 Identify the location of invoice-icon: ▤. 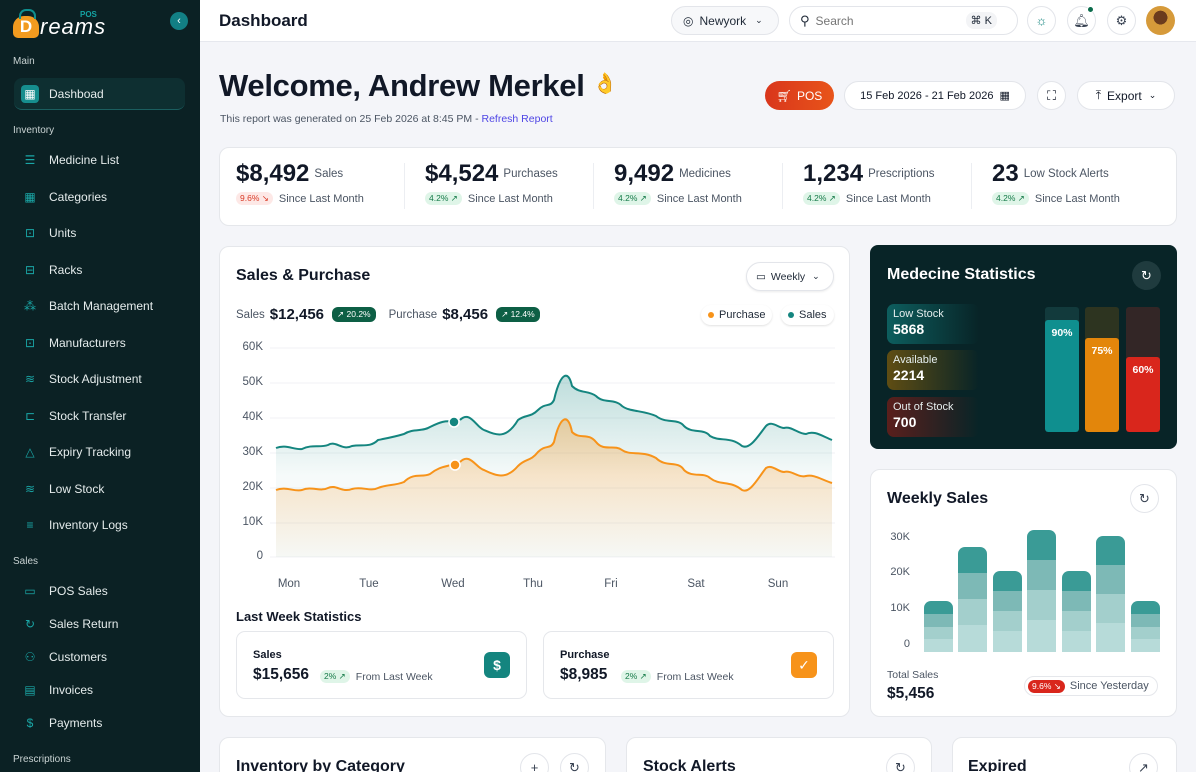
(30, 690).